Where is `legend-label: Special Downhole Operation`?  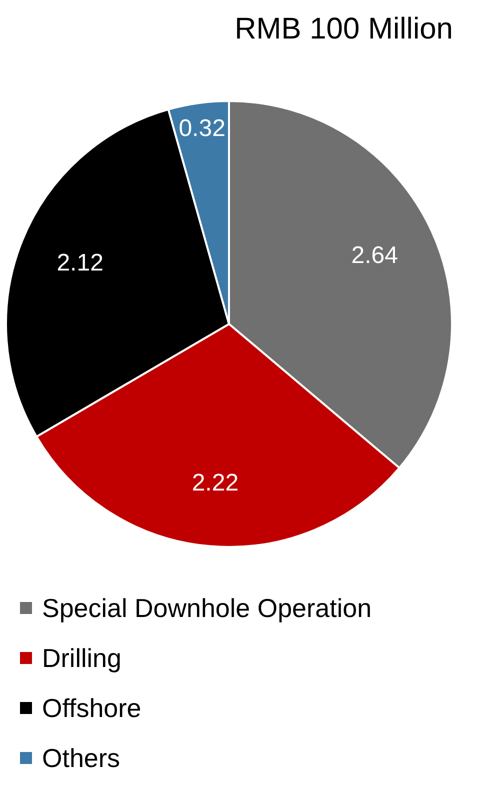 legend-label: Special Downhole Operation is located at coordinates (207, 608).